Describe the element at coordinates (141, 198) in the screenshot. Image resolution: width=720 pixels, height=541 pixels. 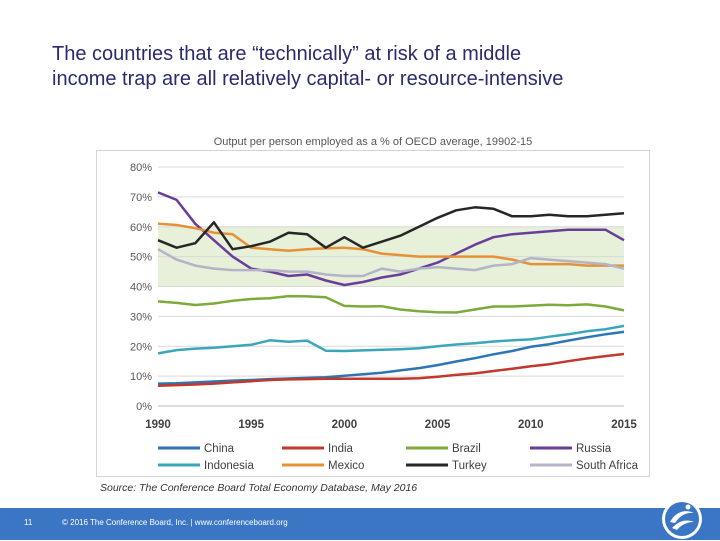
I see `y-tick-label: 70%` at that location.